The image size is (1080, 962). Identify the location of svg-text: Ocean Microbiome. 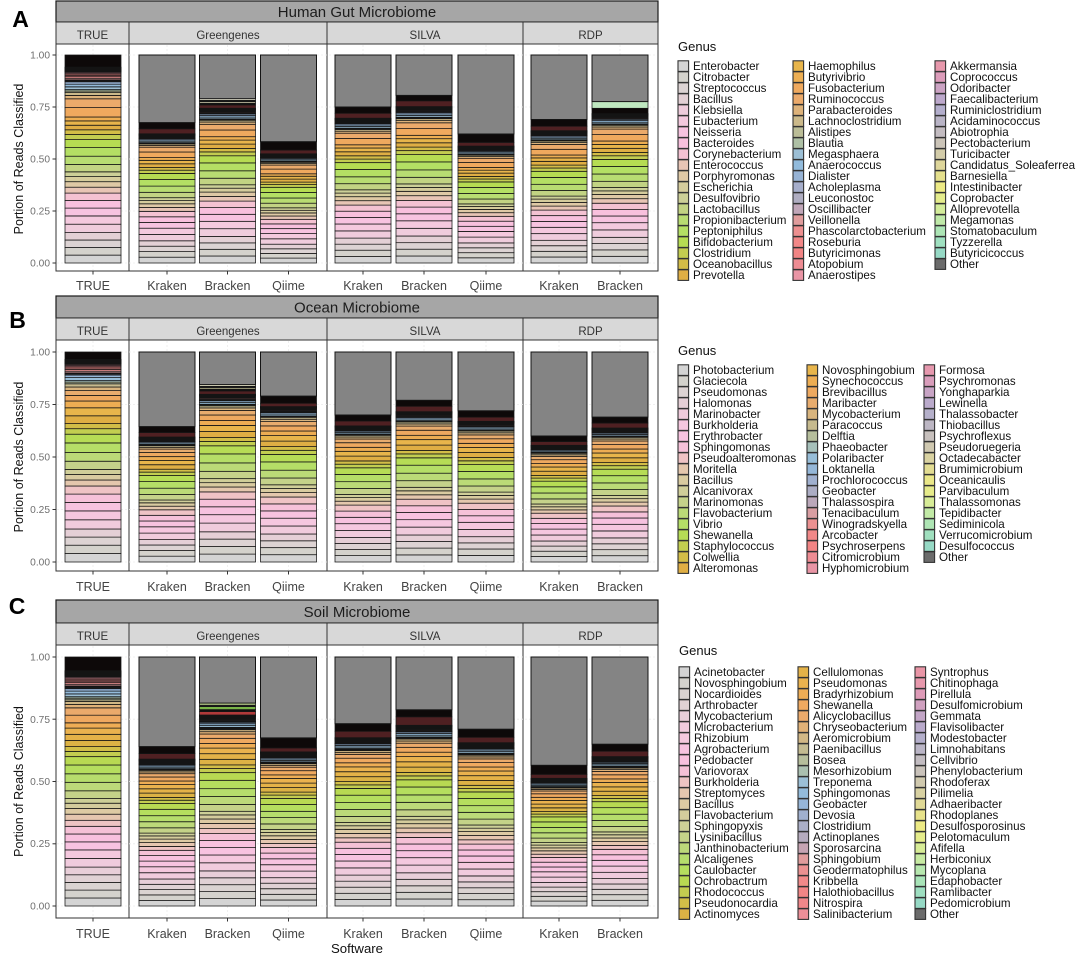
(357, 308).